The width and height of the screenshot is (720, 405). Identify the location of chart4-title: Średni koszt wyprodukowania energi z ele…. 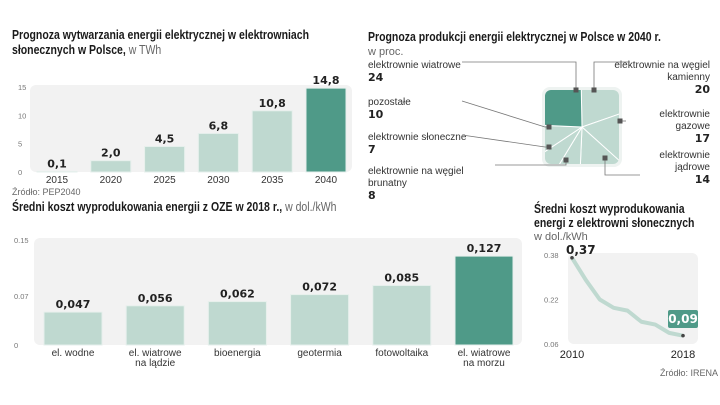
(614, 216).